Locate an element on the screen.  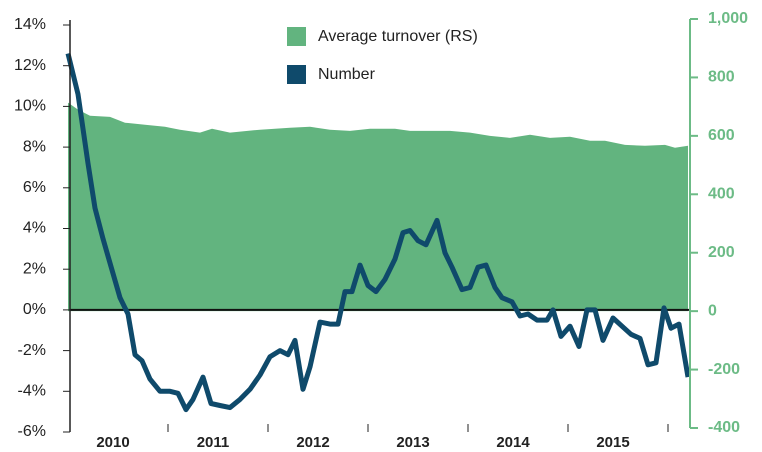
y-tick-label: 6% is located at coordinates (34, 187).